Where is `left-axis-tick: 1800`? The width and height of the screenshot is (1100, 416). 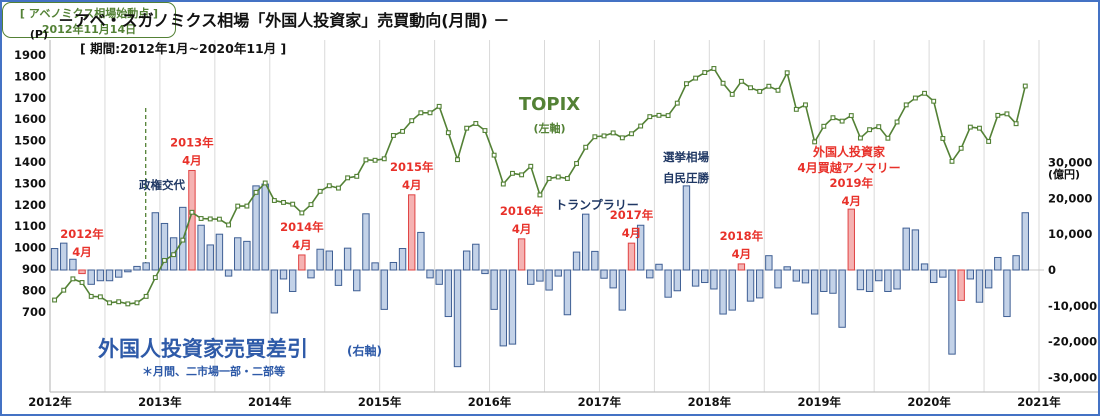 left-axis-tick: 1800 is located at coordinates (30, 76).